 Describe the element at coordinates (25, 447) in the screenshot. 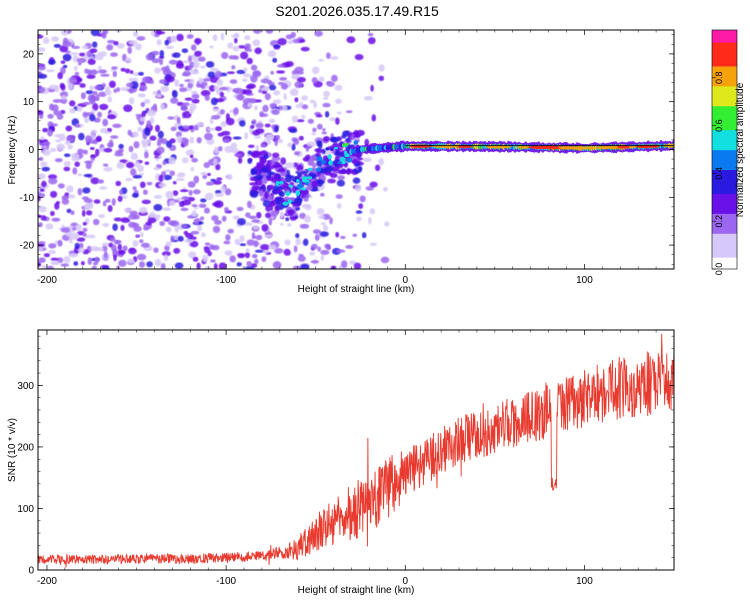

I see `snr-y-tick-label: 200` at that location.